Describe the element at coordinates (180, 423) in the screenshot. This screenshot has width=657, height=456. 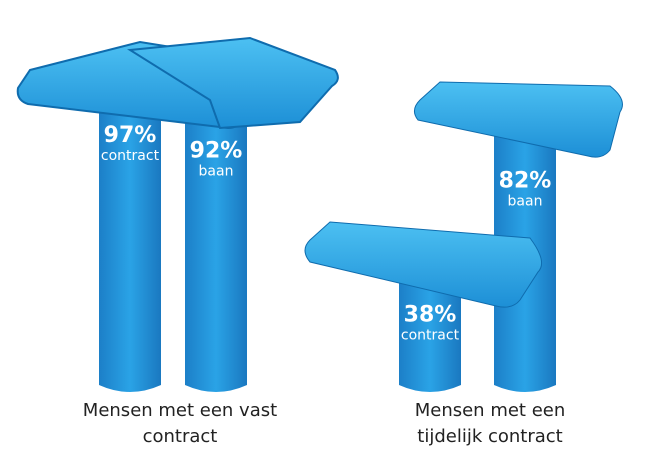
I see `category-label: Mensen met een vast contract` at that location.